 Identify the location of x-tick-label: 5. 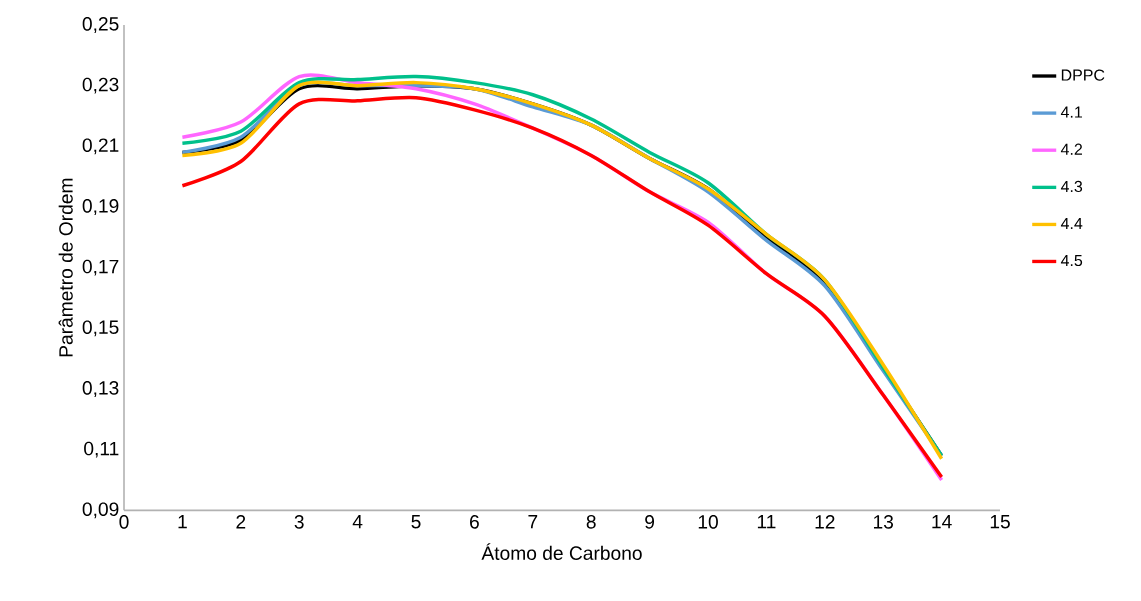
(416, 522).